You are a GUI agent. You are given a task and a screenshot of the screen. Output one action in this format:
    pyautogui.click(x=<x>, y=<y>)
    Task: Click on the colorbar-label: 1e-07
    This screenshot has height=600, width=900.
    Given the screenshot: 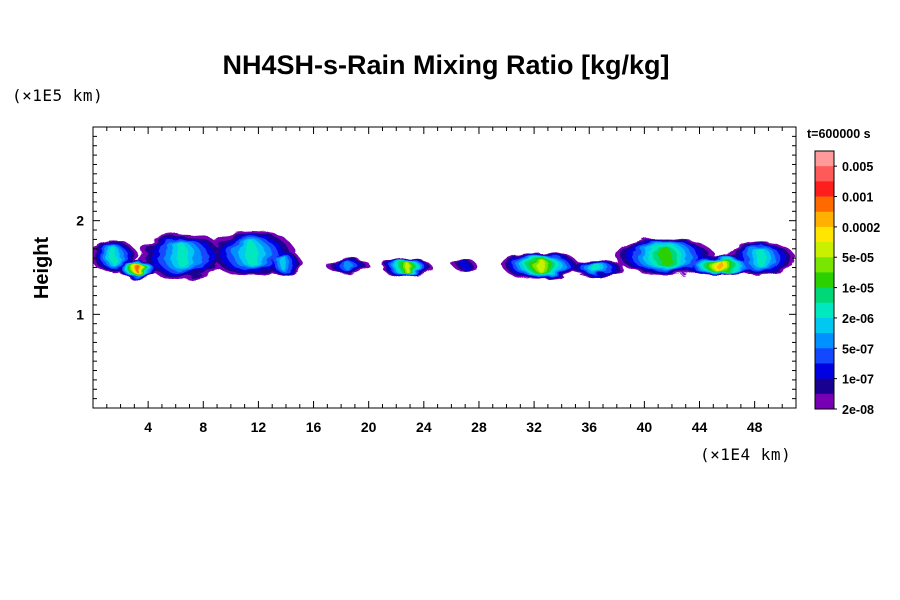 What is the action you would take?
    pyautogui.click(x=858, y=380)
    